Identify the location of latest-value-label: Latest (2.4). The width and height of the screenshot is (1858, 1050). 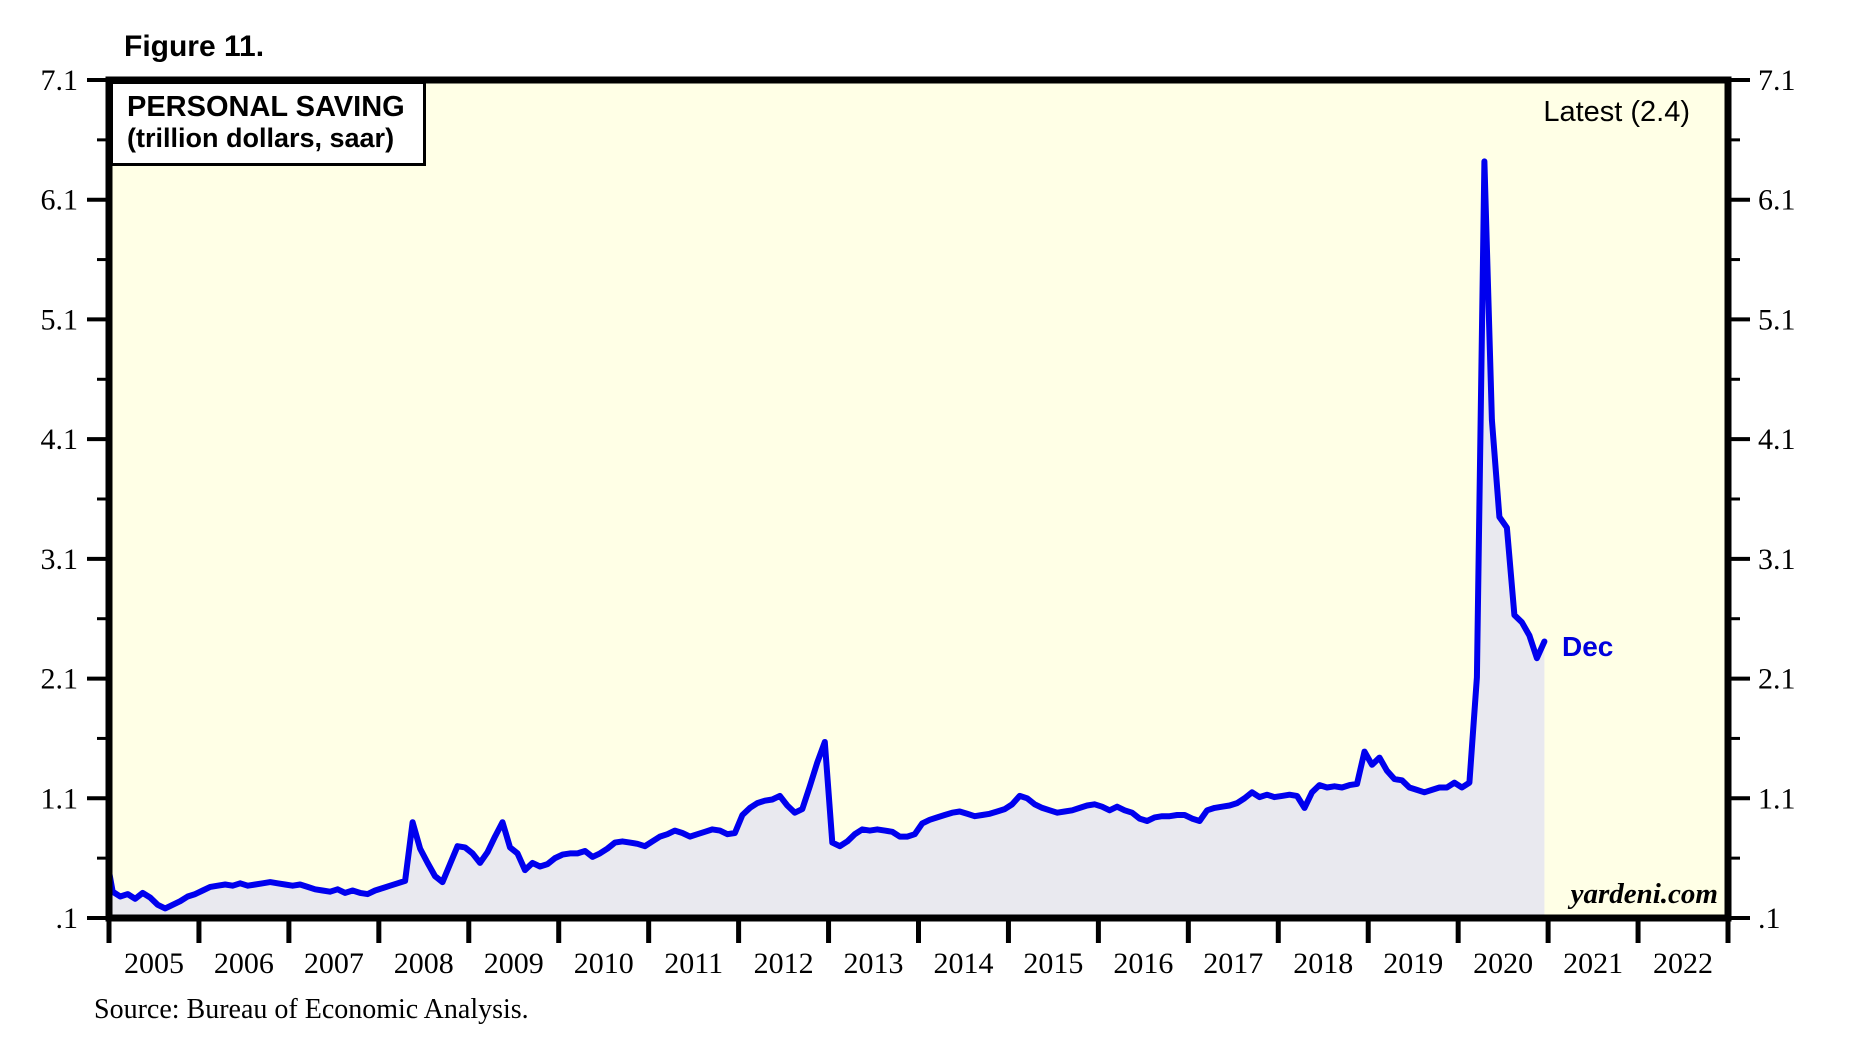
(1616, 112).